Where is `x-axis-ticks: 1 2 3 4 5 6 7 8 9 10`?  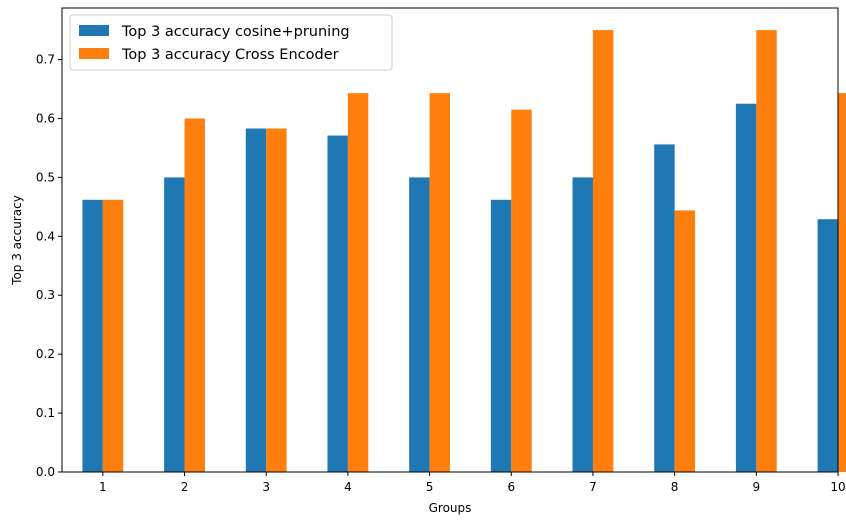
x-axis-ticks: 1 2 3 4 5 6 7 8 9 10 is located at coordinates (472, 483).